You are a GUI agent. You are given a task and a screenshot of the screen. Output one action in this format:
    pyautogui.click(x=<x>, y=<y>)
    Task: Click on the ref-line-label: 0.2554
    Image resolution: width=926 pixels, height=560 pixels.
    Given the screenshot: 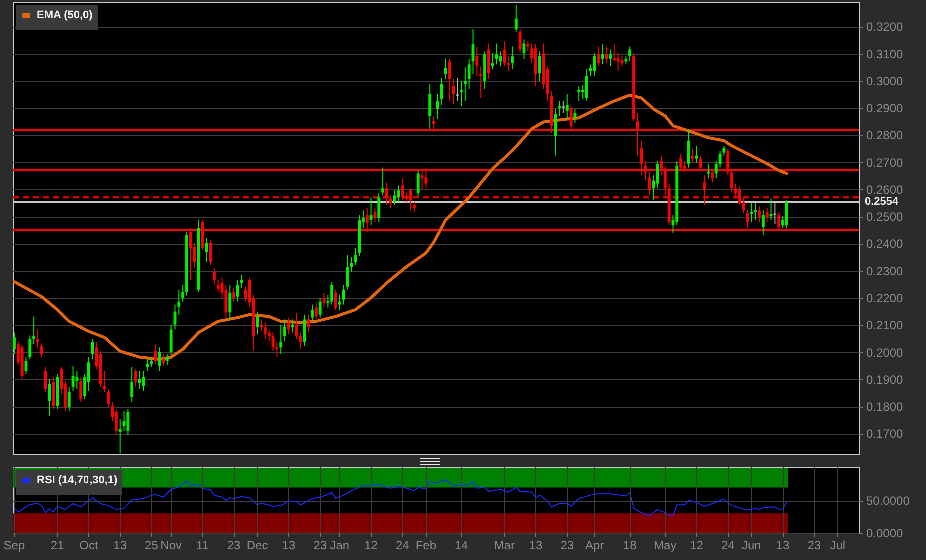 What is the action you would take?
    pyautogui.click(x=882, y=202)
    